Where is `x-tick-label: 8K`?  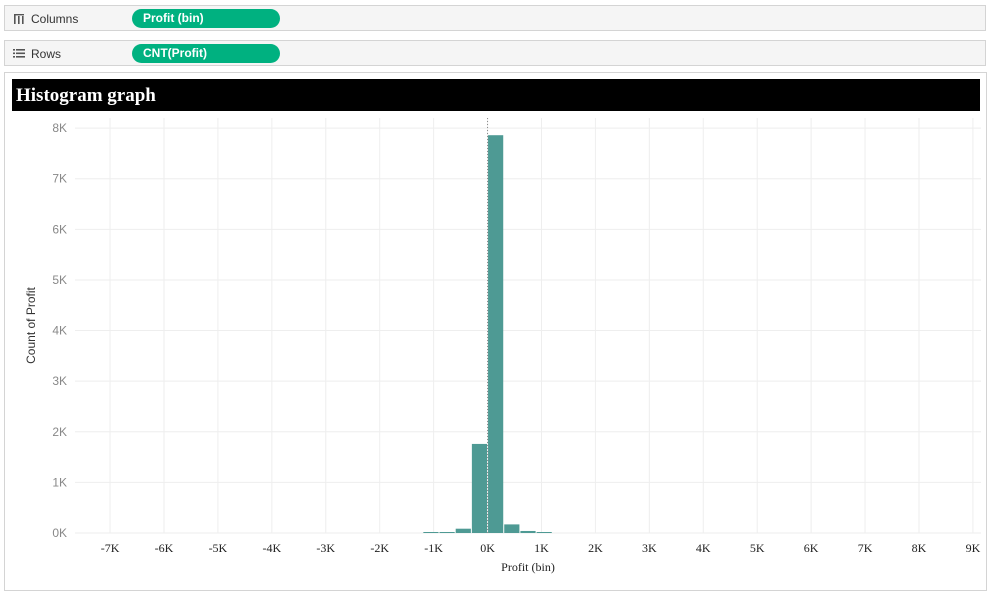 x-tick-label: 8K is located at coordinates (919, 548).